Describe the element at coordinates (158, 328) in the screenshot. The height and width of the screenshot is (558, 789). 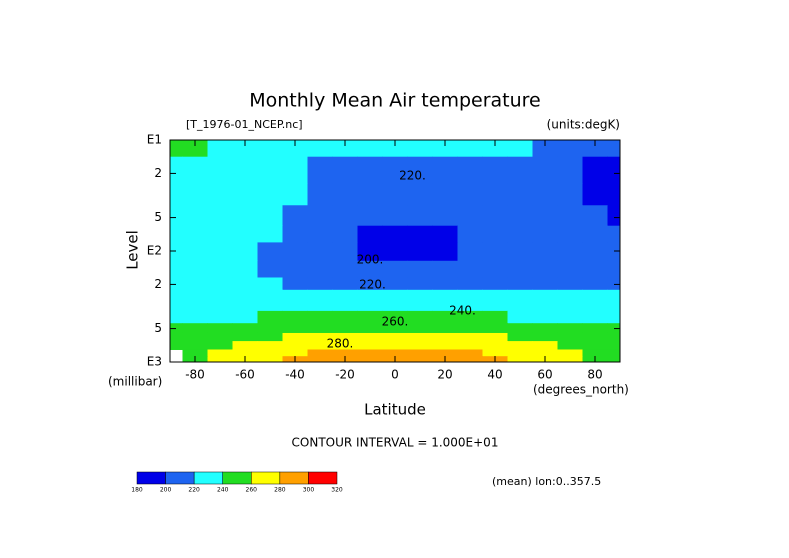
I see `y-tick-label: 5` at that location.